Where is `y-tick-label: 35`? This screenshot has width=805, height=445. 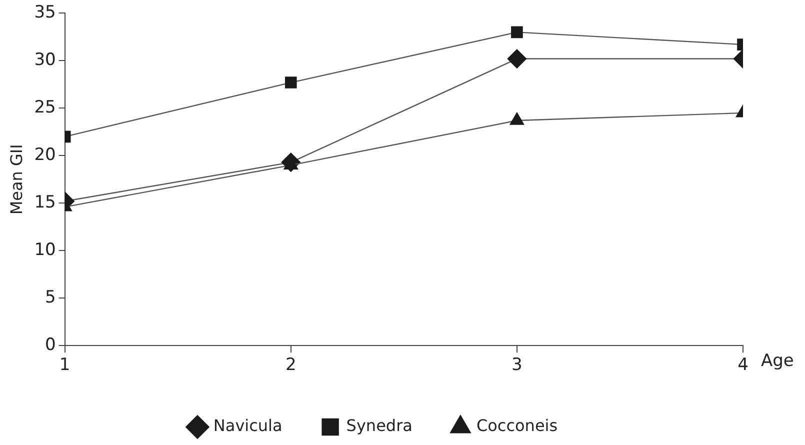 y-tick-label: 35 is located at coordinates (45, 12).